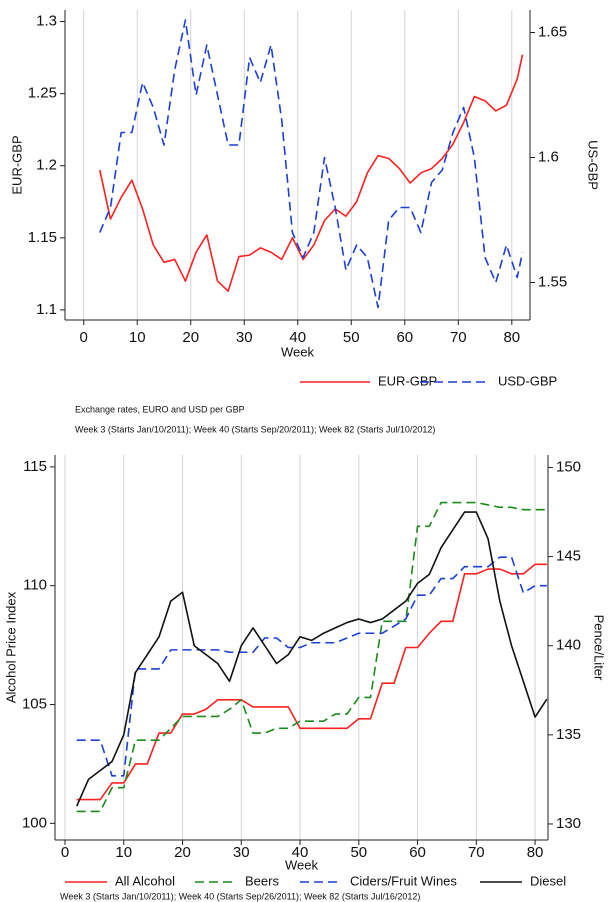 The image size is (610, 902). Describe the element at coordinates (552, 281) in the screenshot. I see `y2-tick-label: 1.55` at that location.